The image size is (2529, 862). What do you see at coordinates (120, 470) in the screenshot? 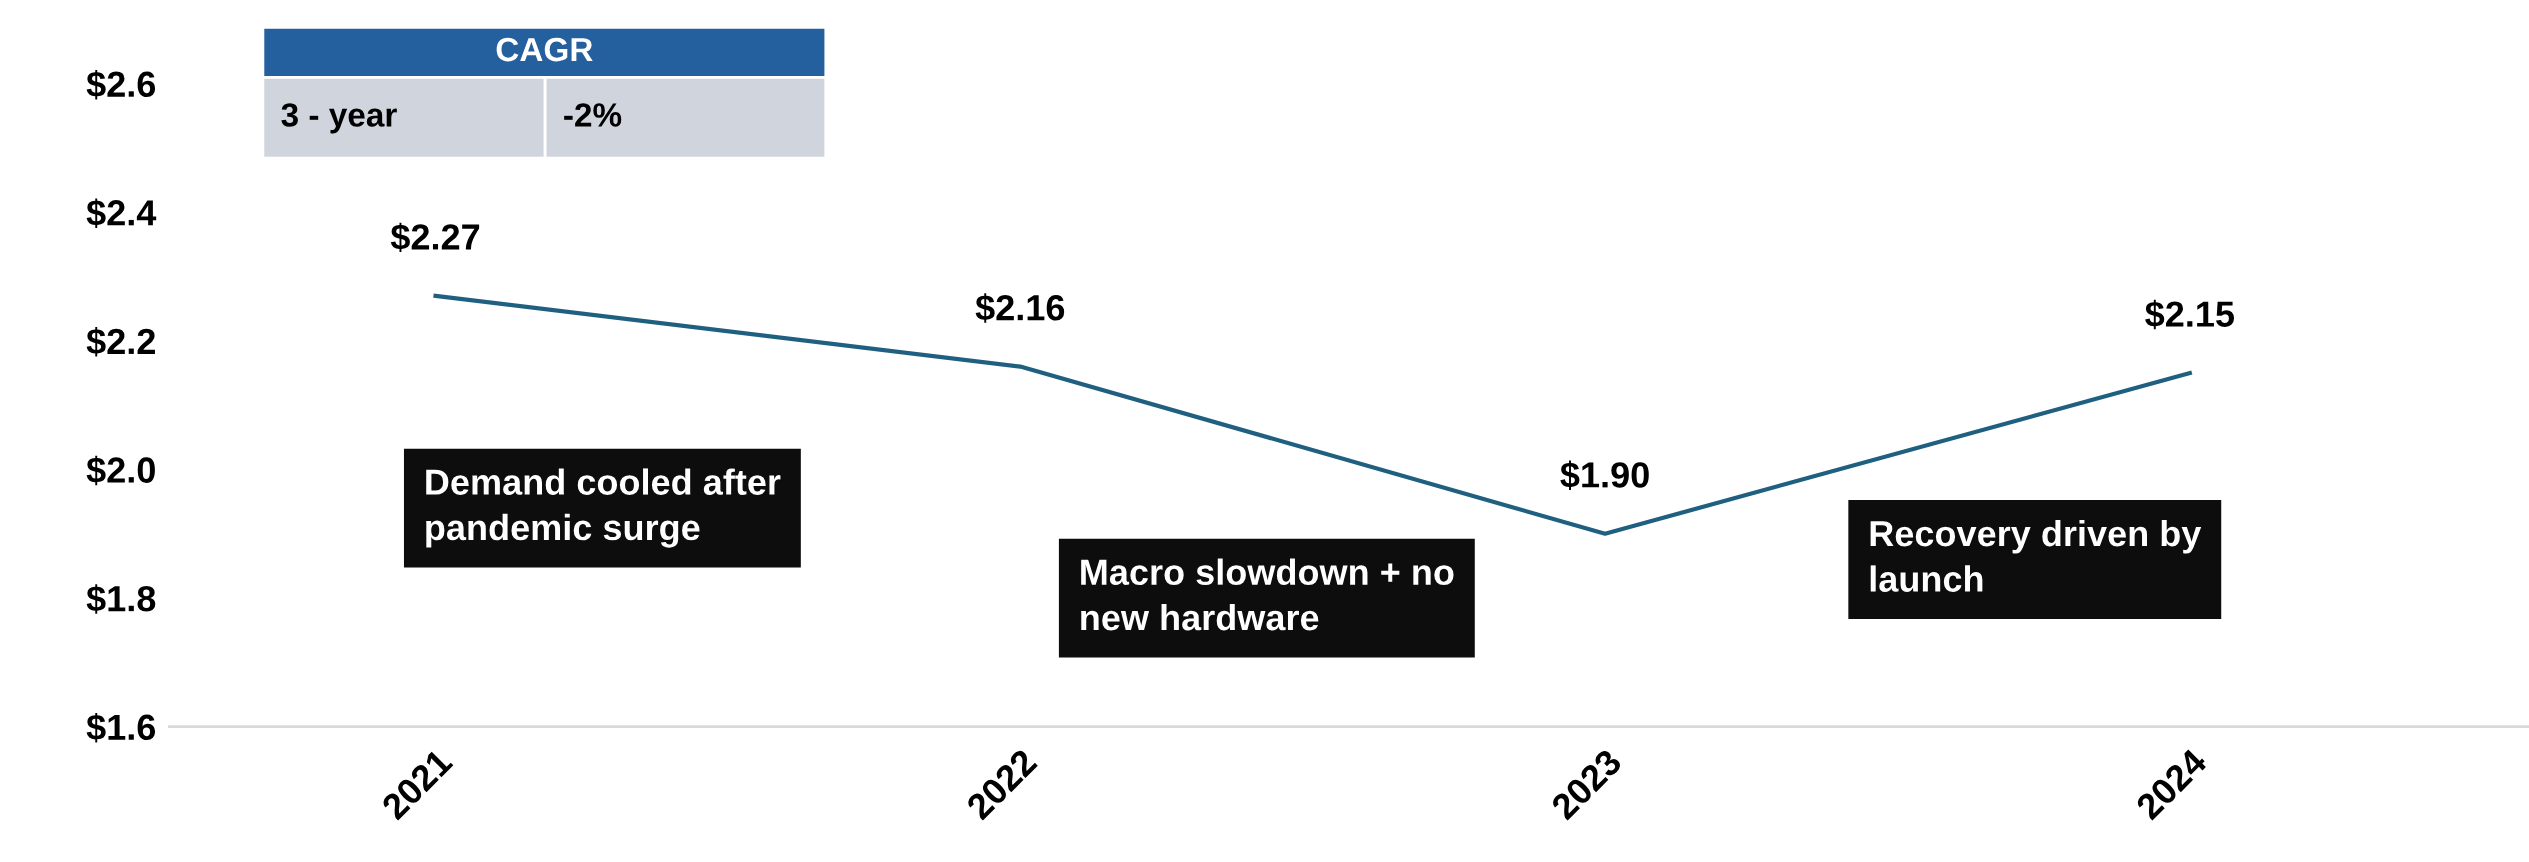
I see `y-tick-label: $2.0` at bounding box center [120, 470].